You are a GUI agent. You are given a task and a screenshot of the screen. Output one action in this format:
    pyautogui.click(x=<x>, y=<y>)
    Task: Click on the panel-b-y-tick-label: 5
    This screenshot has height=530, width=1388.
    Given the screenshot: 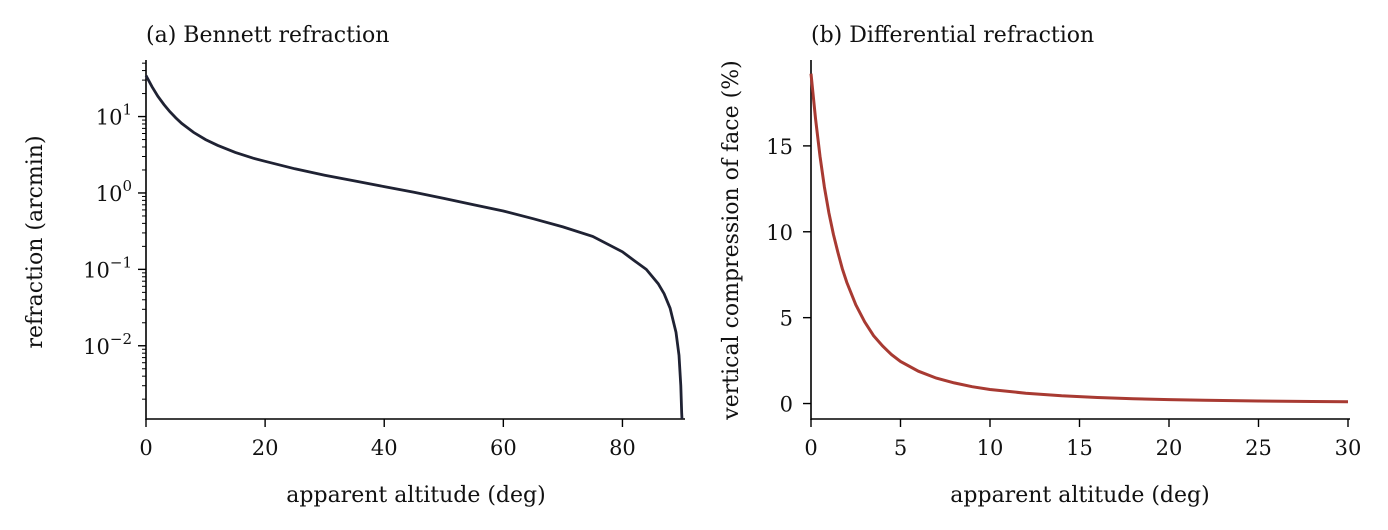 What is the action you would take?
    pyautogui.click(x=786, y=319)
    